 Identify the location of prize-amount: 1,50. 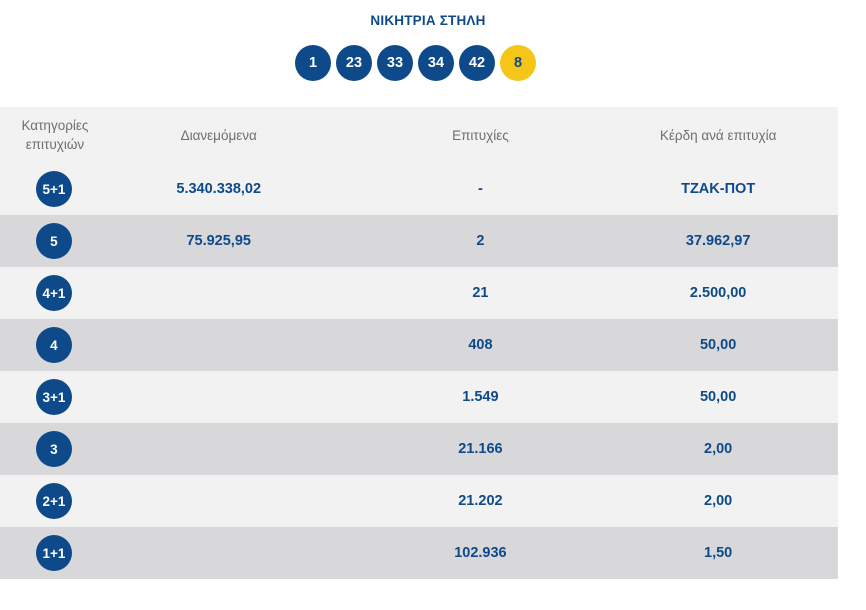
(718, 553).